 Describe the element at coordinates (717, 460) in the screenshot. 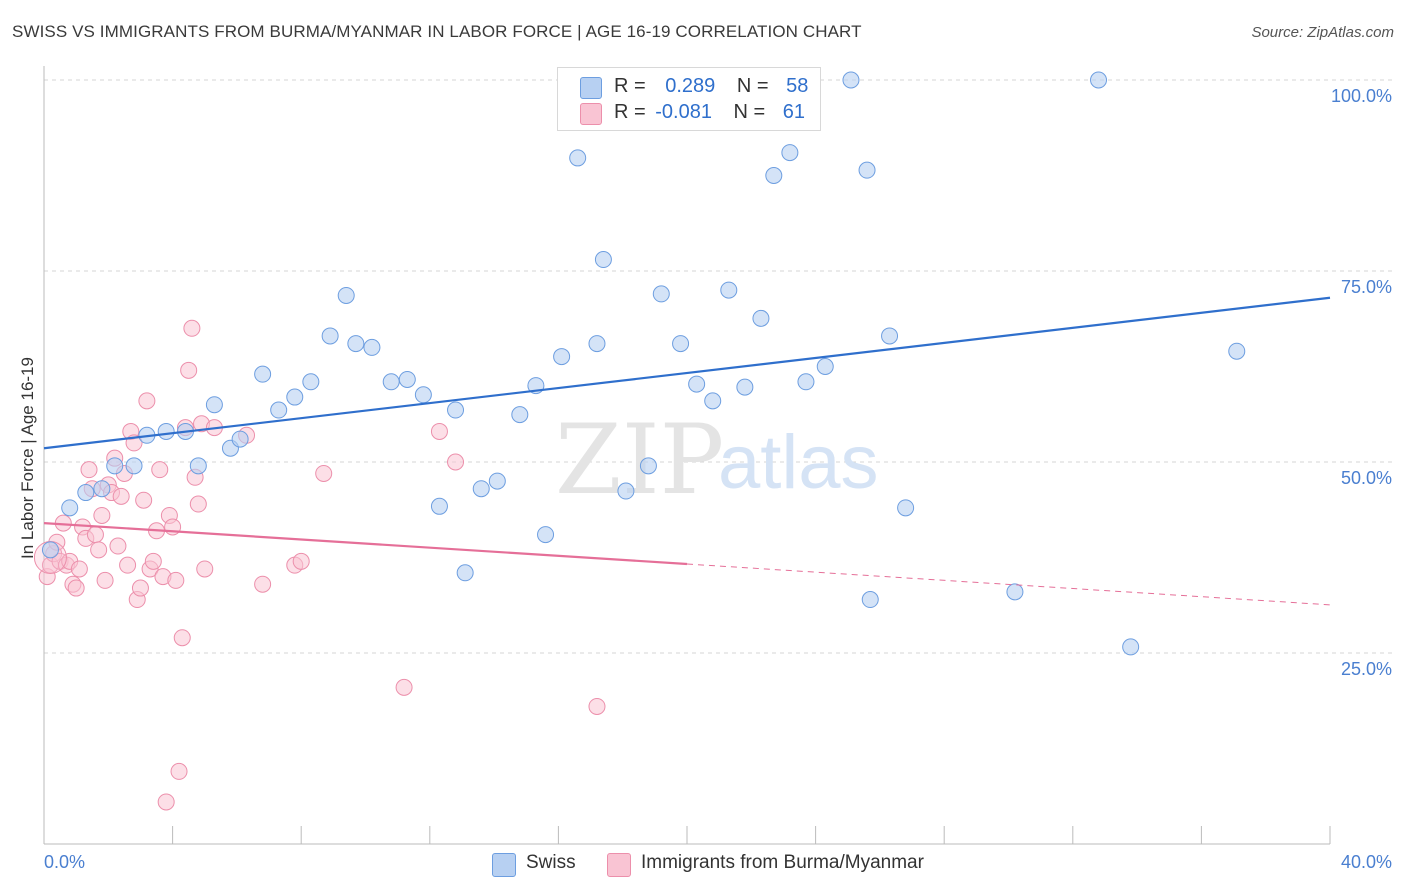

I see `watermark: ZIP atlas` at that location.